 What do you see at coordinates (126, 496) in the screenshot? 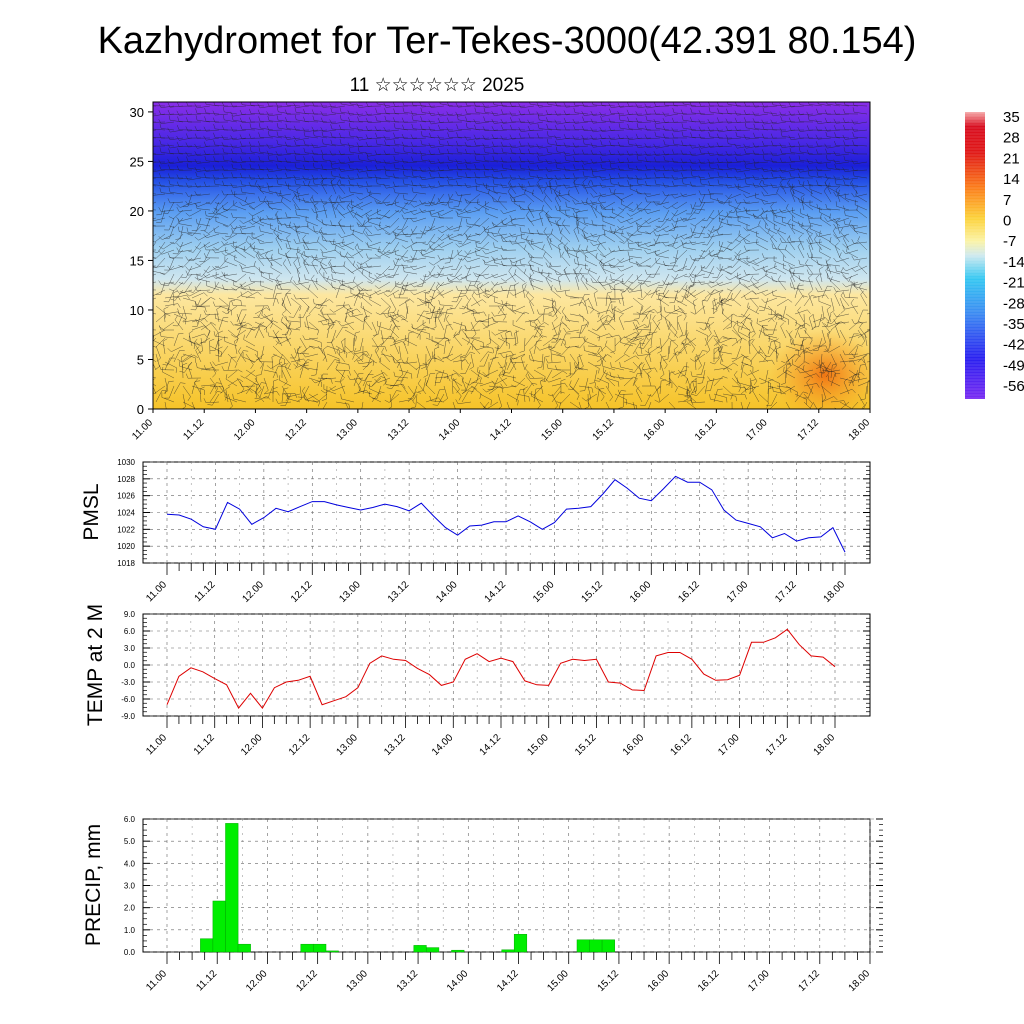
I see `ytick-label: 1026` at bounding box center [126, 496].